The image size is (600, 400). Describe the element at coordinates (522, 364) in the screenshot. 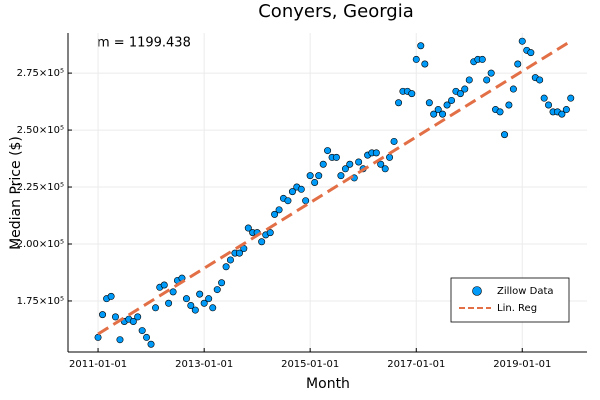

I see `x-tick-label: 2019-01-01` at that location.